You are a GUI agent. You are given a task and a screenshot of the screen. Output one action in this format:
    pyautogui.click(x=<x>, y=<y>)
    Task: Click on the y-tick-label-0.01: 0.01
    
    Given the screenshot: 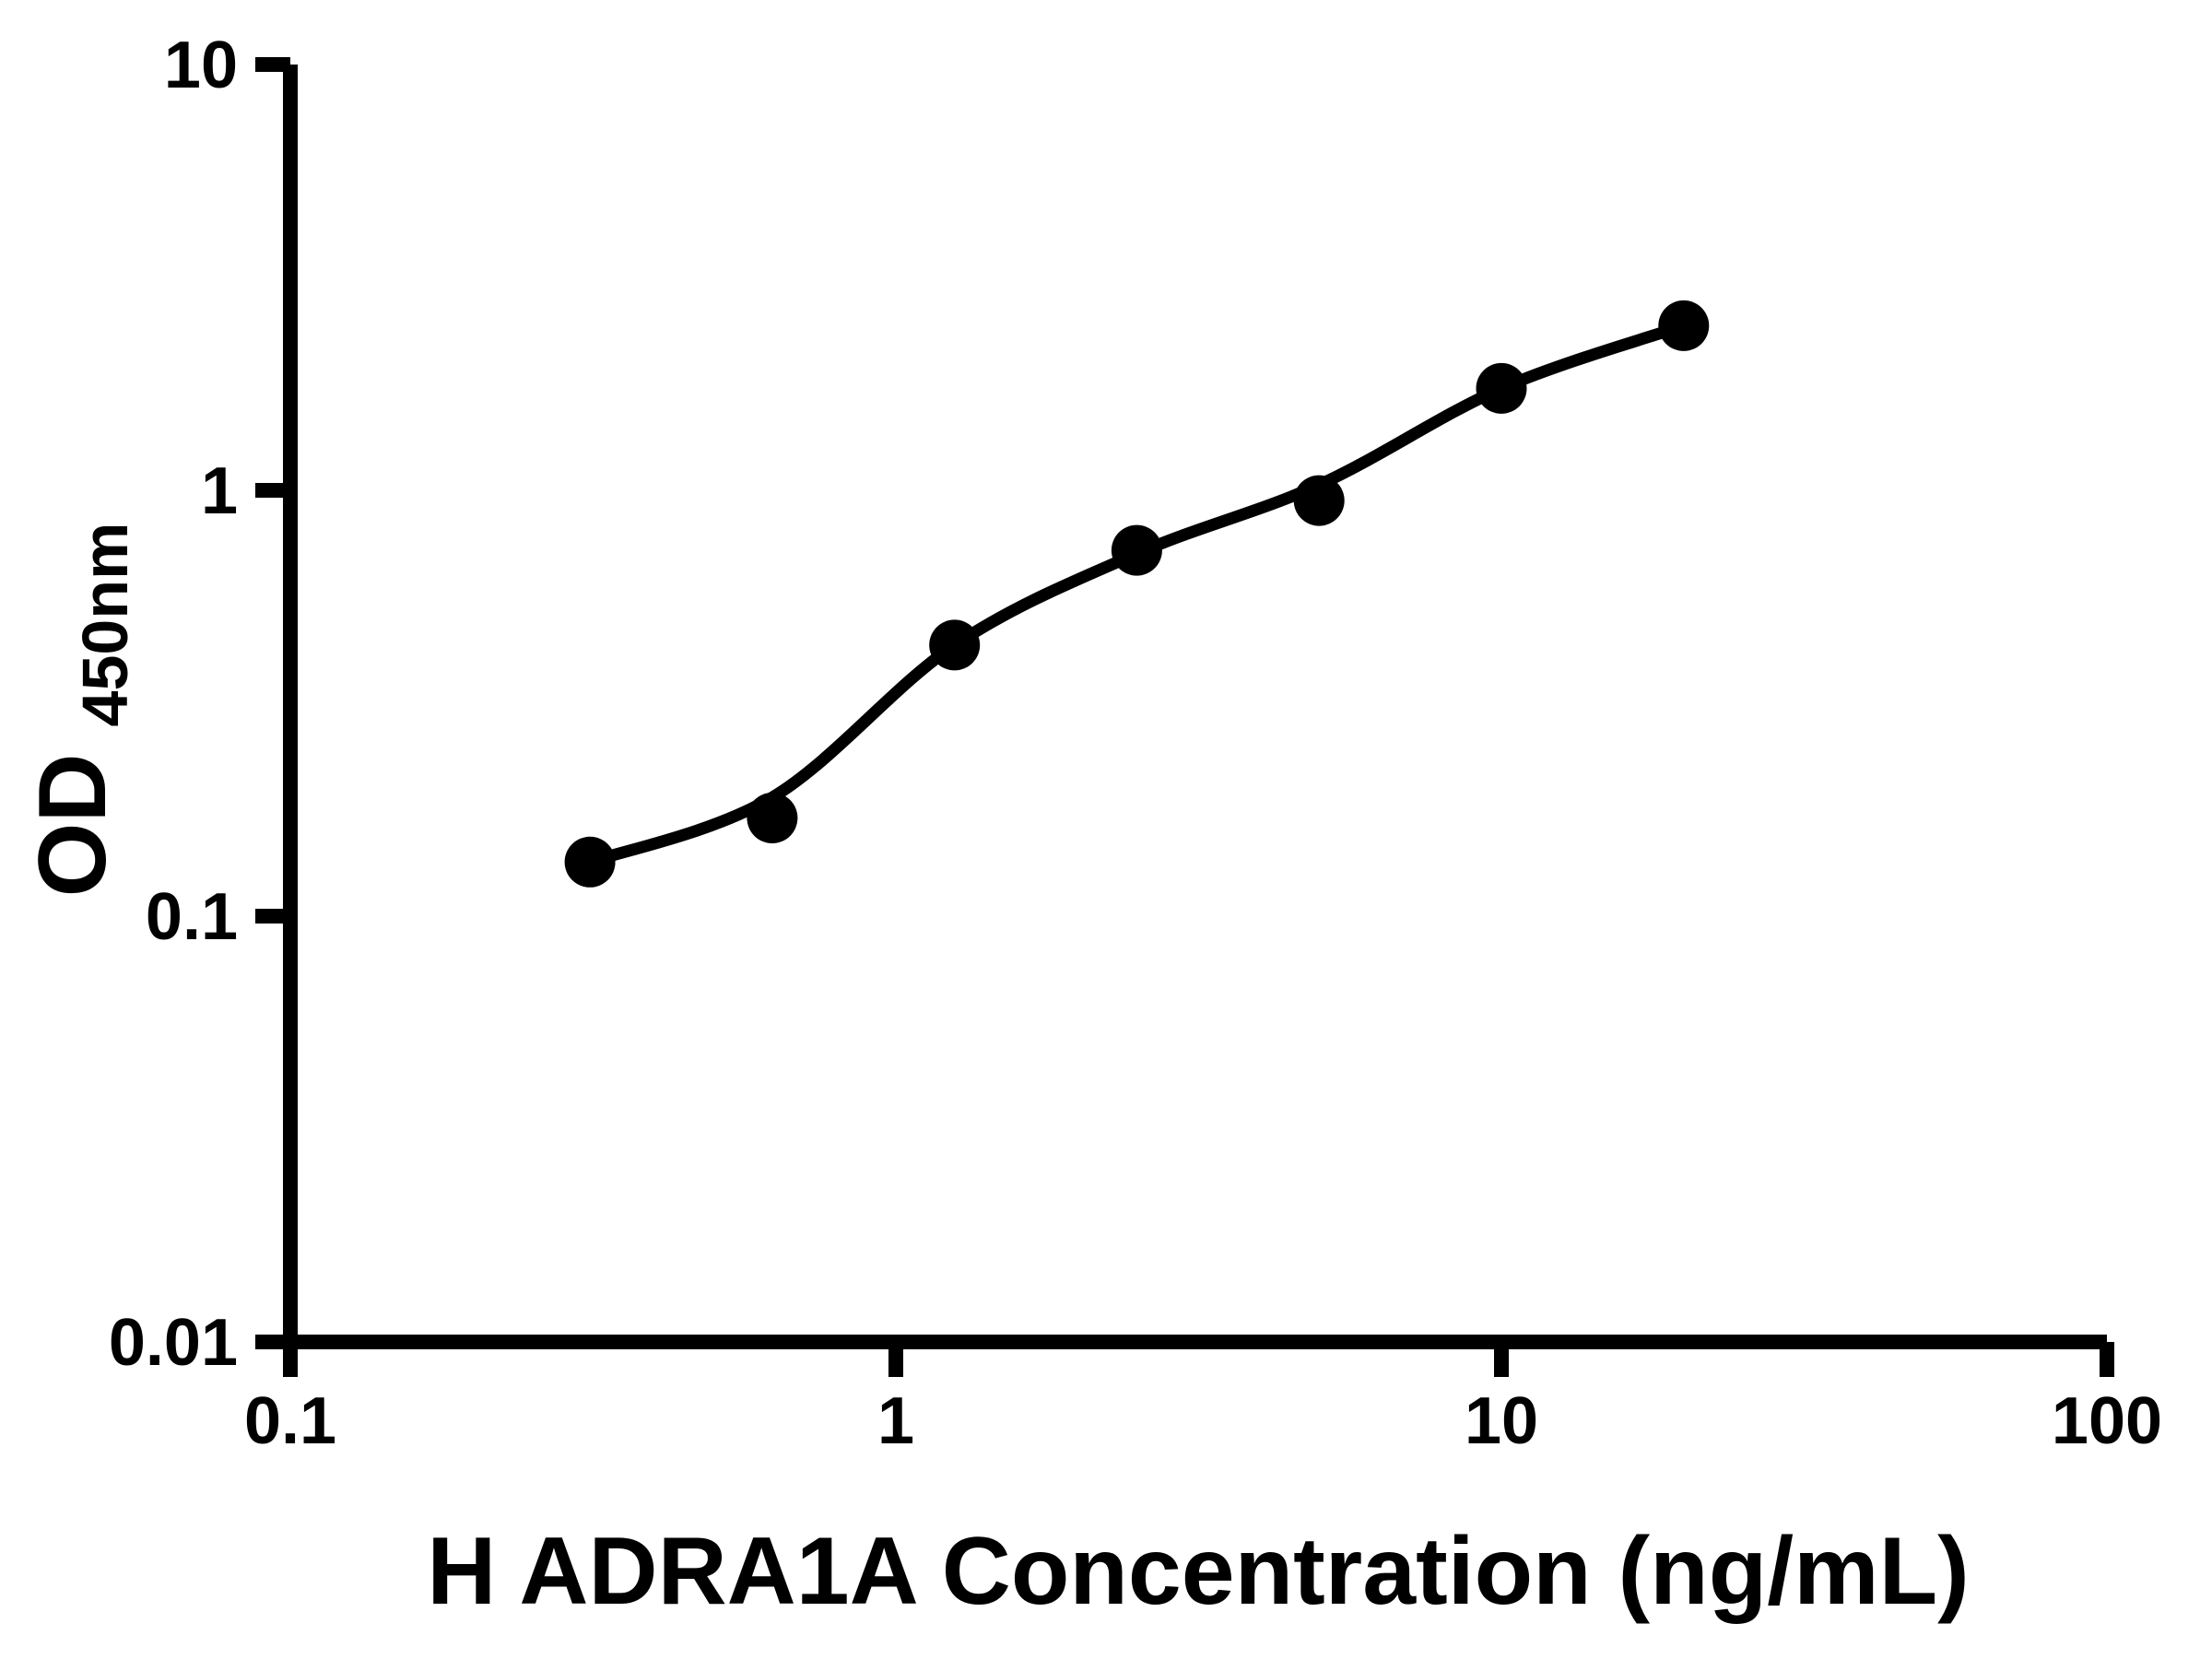 What is the action you would take?
    pyautogui.click(x=173, y=1343)
    